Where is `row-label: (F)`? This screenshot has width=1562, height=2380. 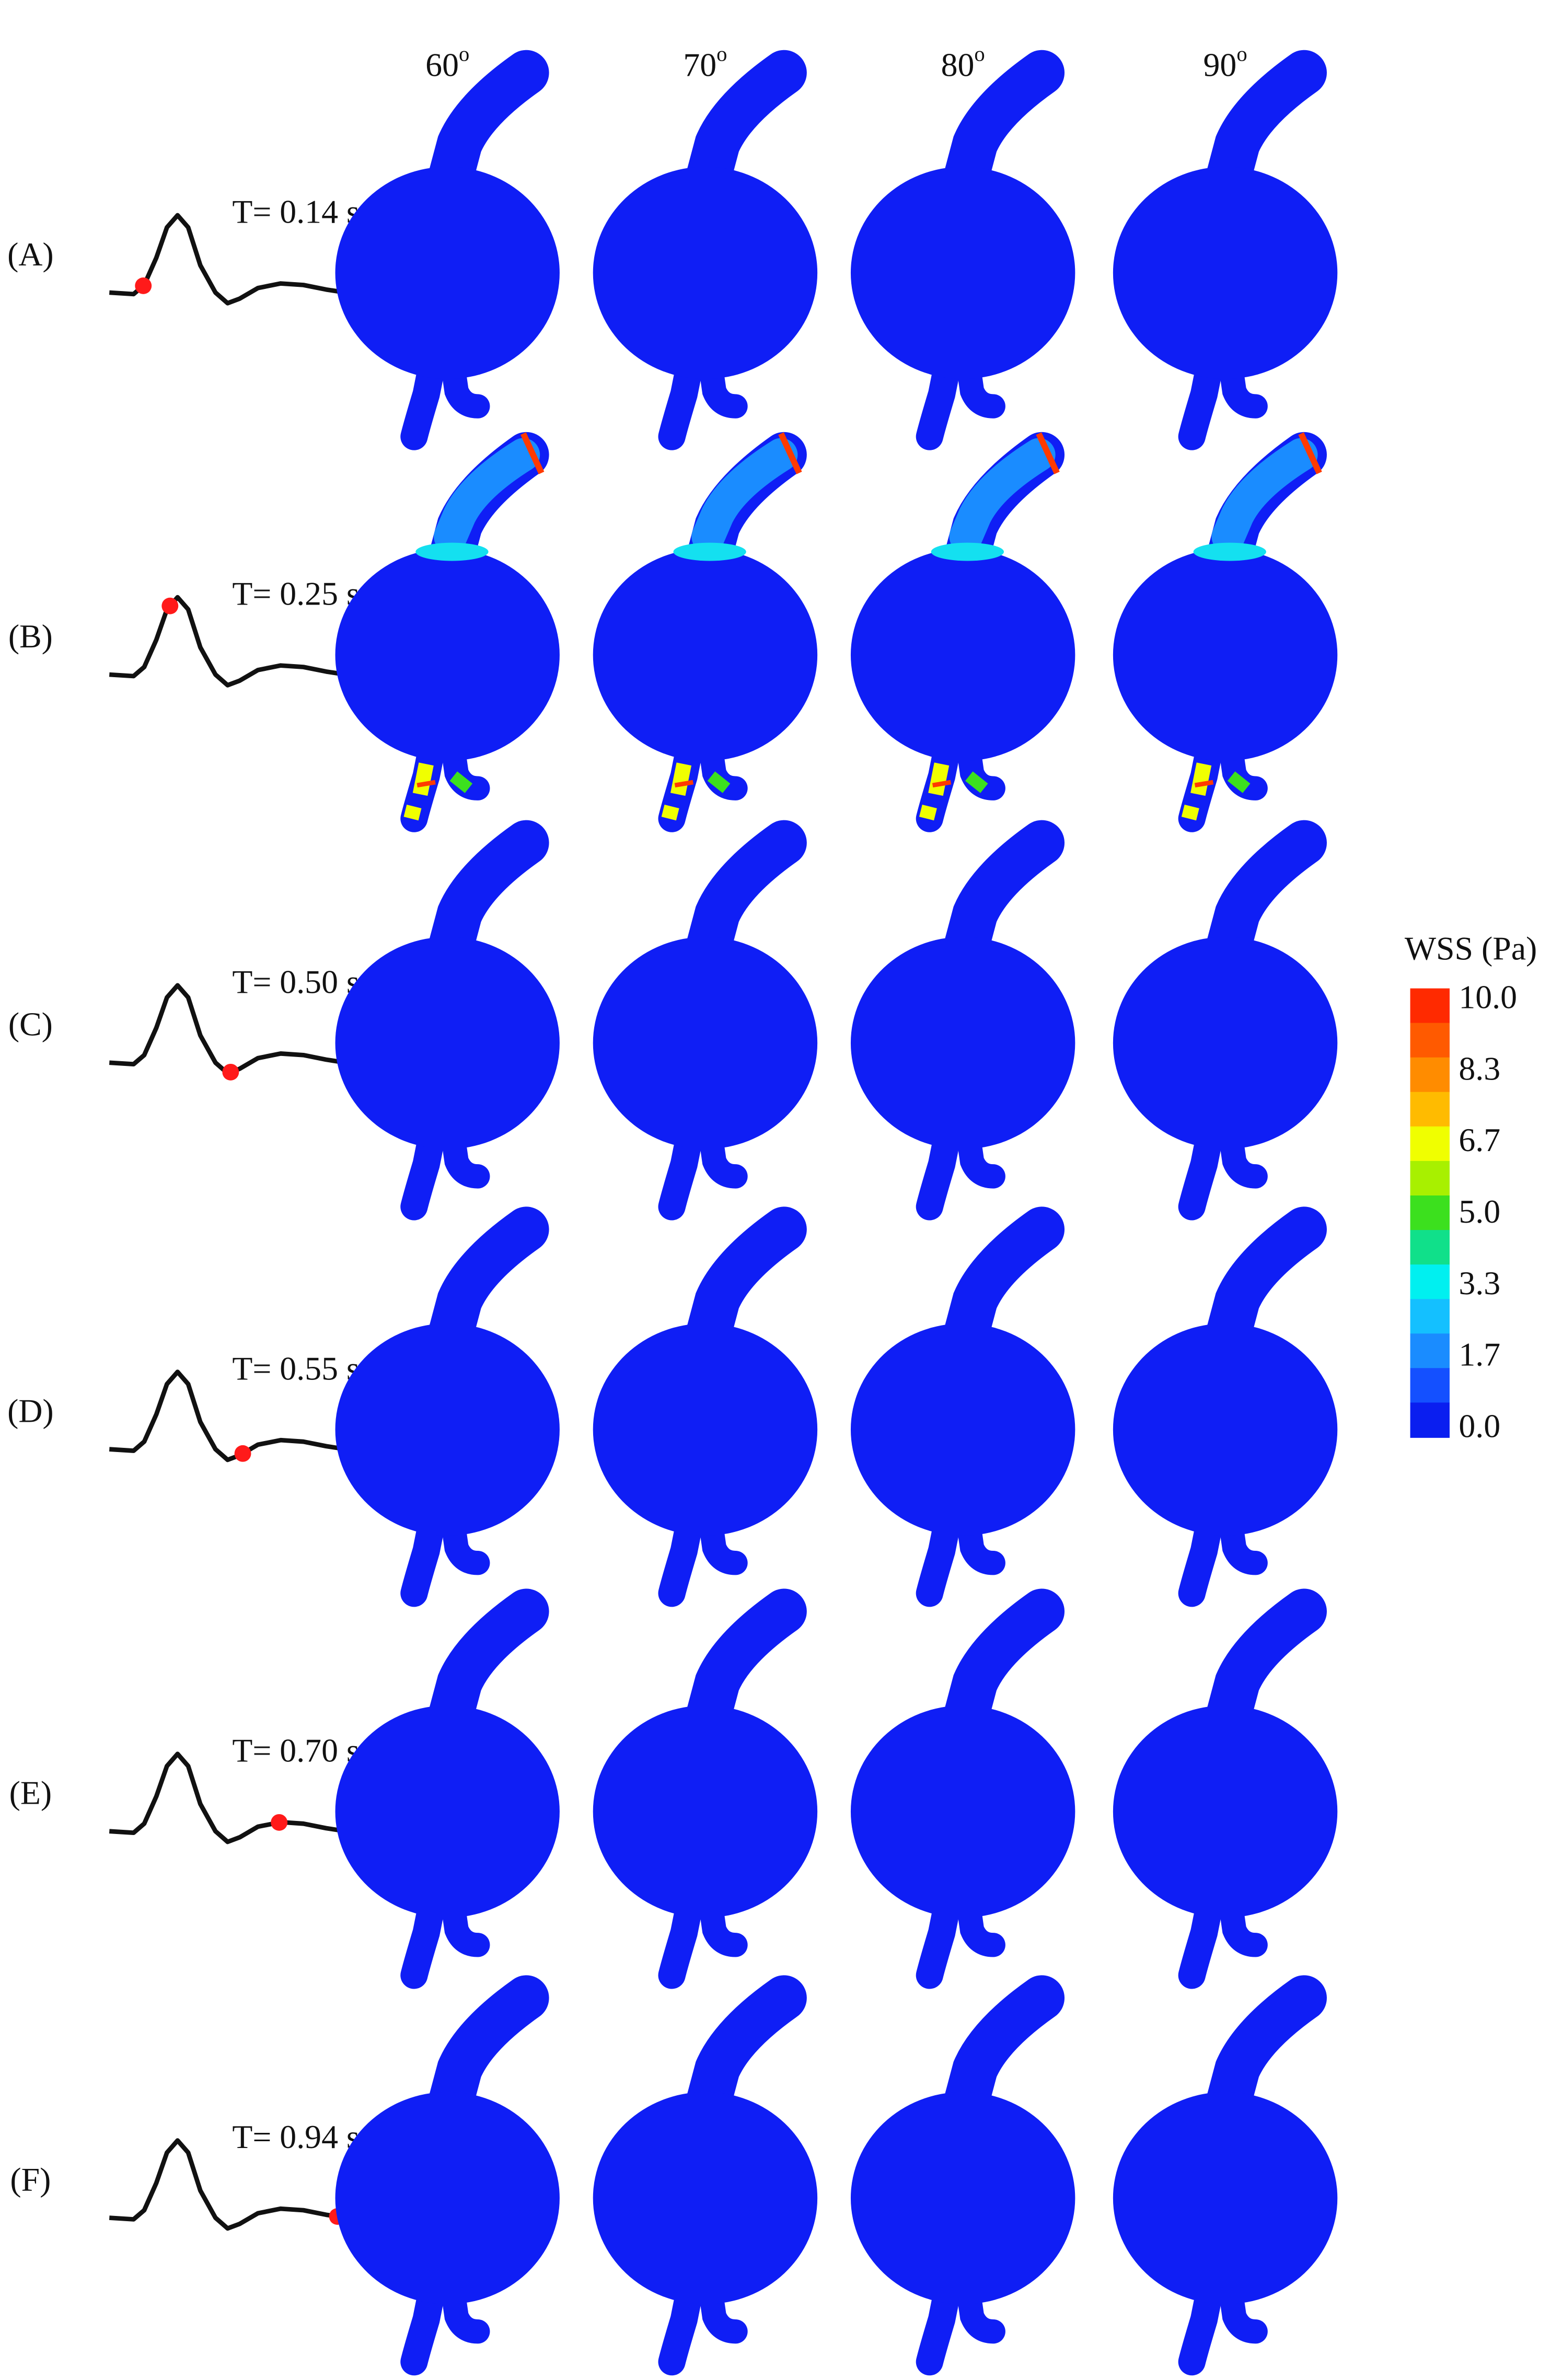
row-label: (F) is located at coordinates (30, 2179).